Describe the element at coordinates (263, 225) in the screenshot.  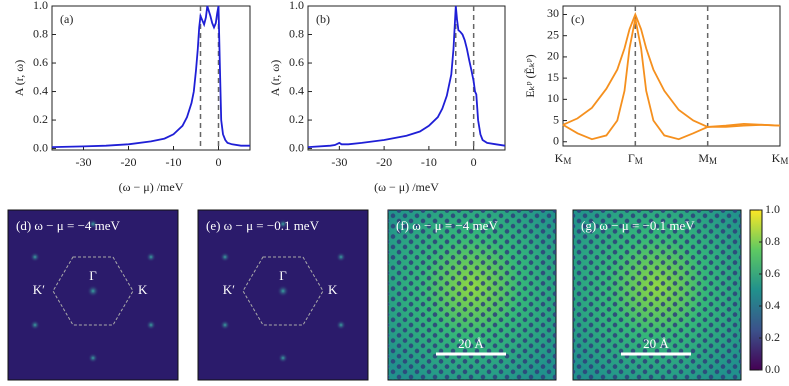
I see `panel-title: (e) ω − μ = −0.1 meV` at that location.